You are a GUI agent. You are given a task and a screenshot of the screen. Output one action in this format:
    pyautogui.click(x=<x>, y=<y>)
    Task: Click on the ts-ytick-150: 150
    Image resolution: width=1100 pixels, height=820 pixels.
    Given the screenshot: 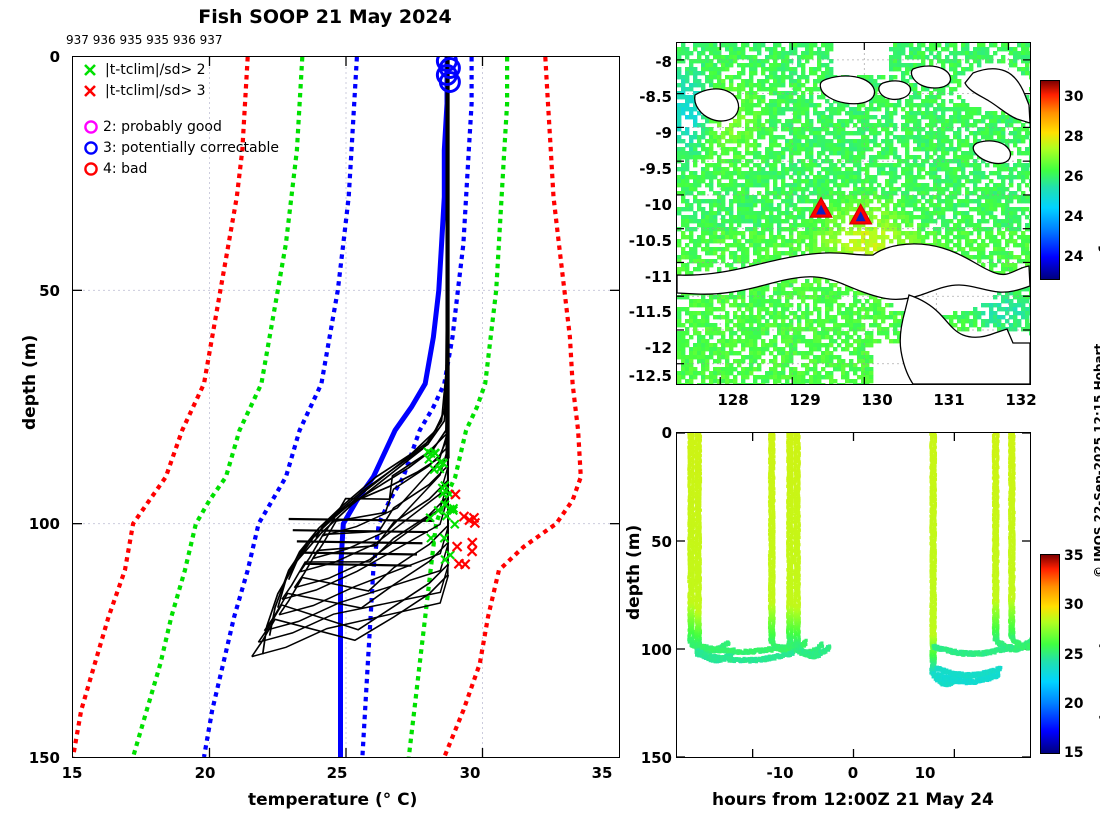 What is the action you would take?
    pyautogui.click(x=656, y=758)
    